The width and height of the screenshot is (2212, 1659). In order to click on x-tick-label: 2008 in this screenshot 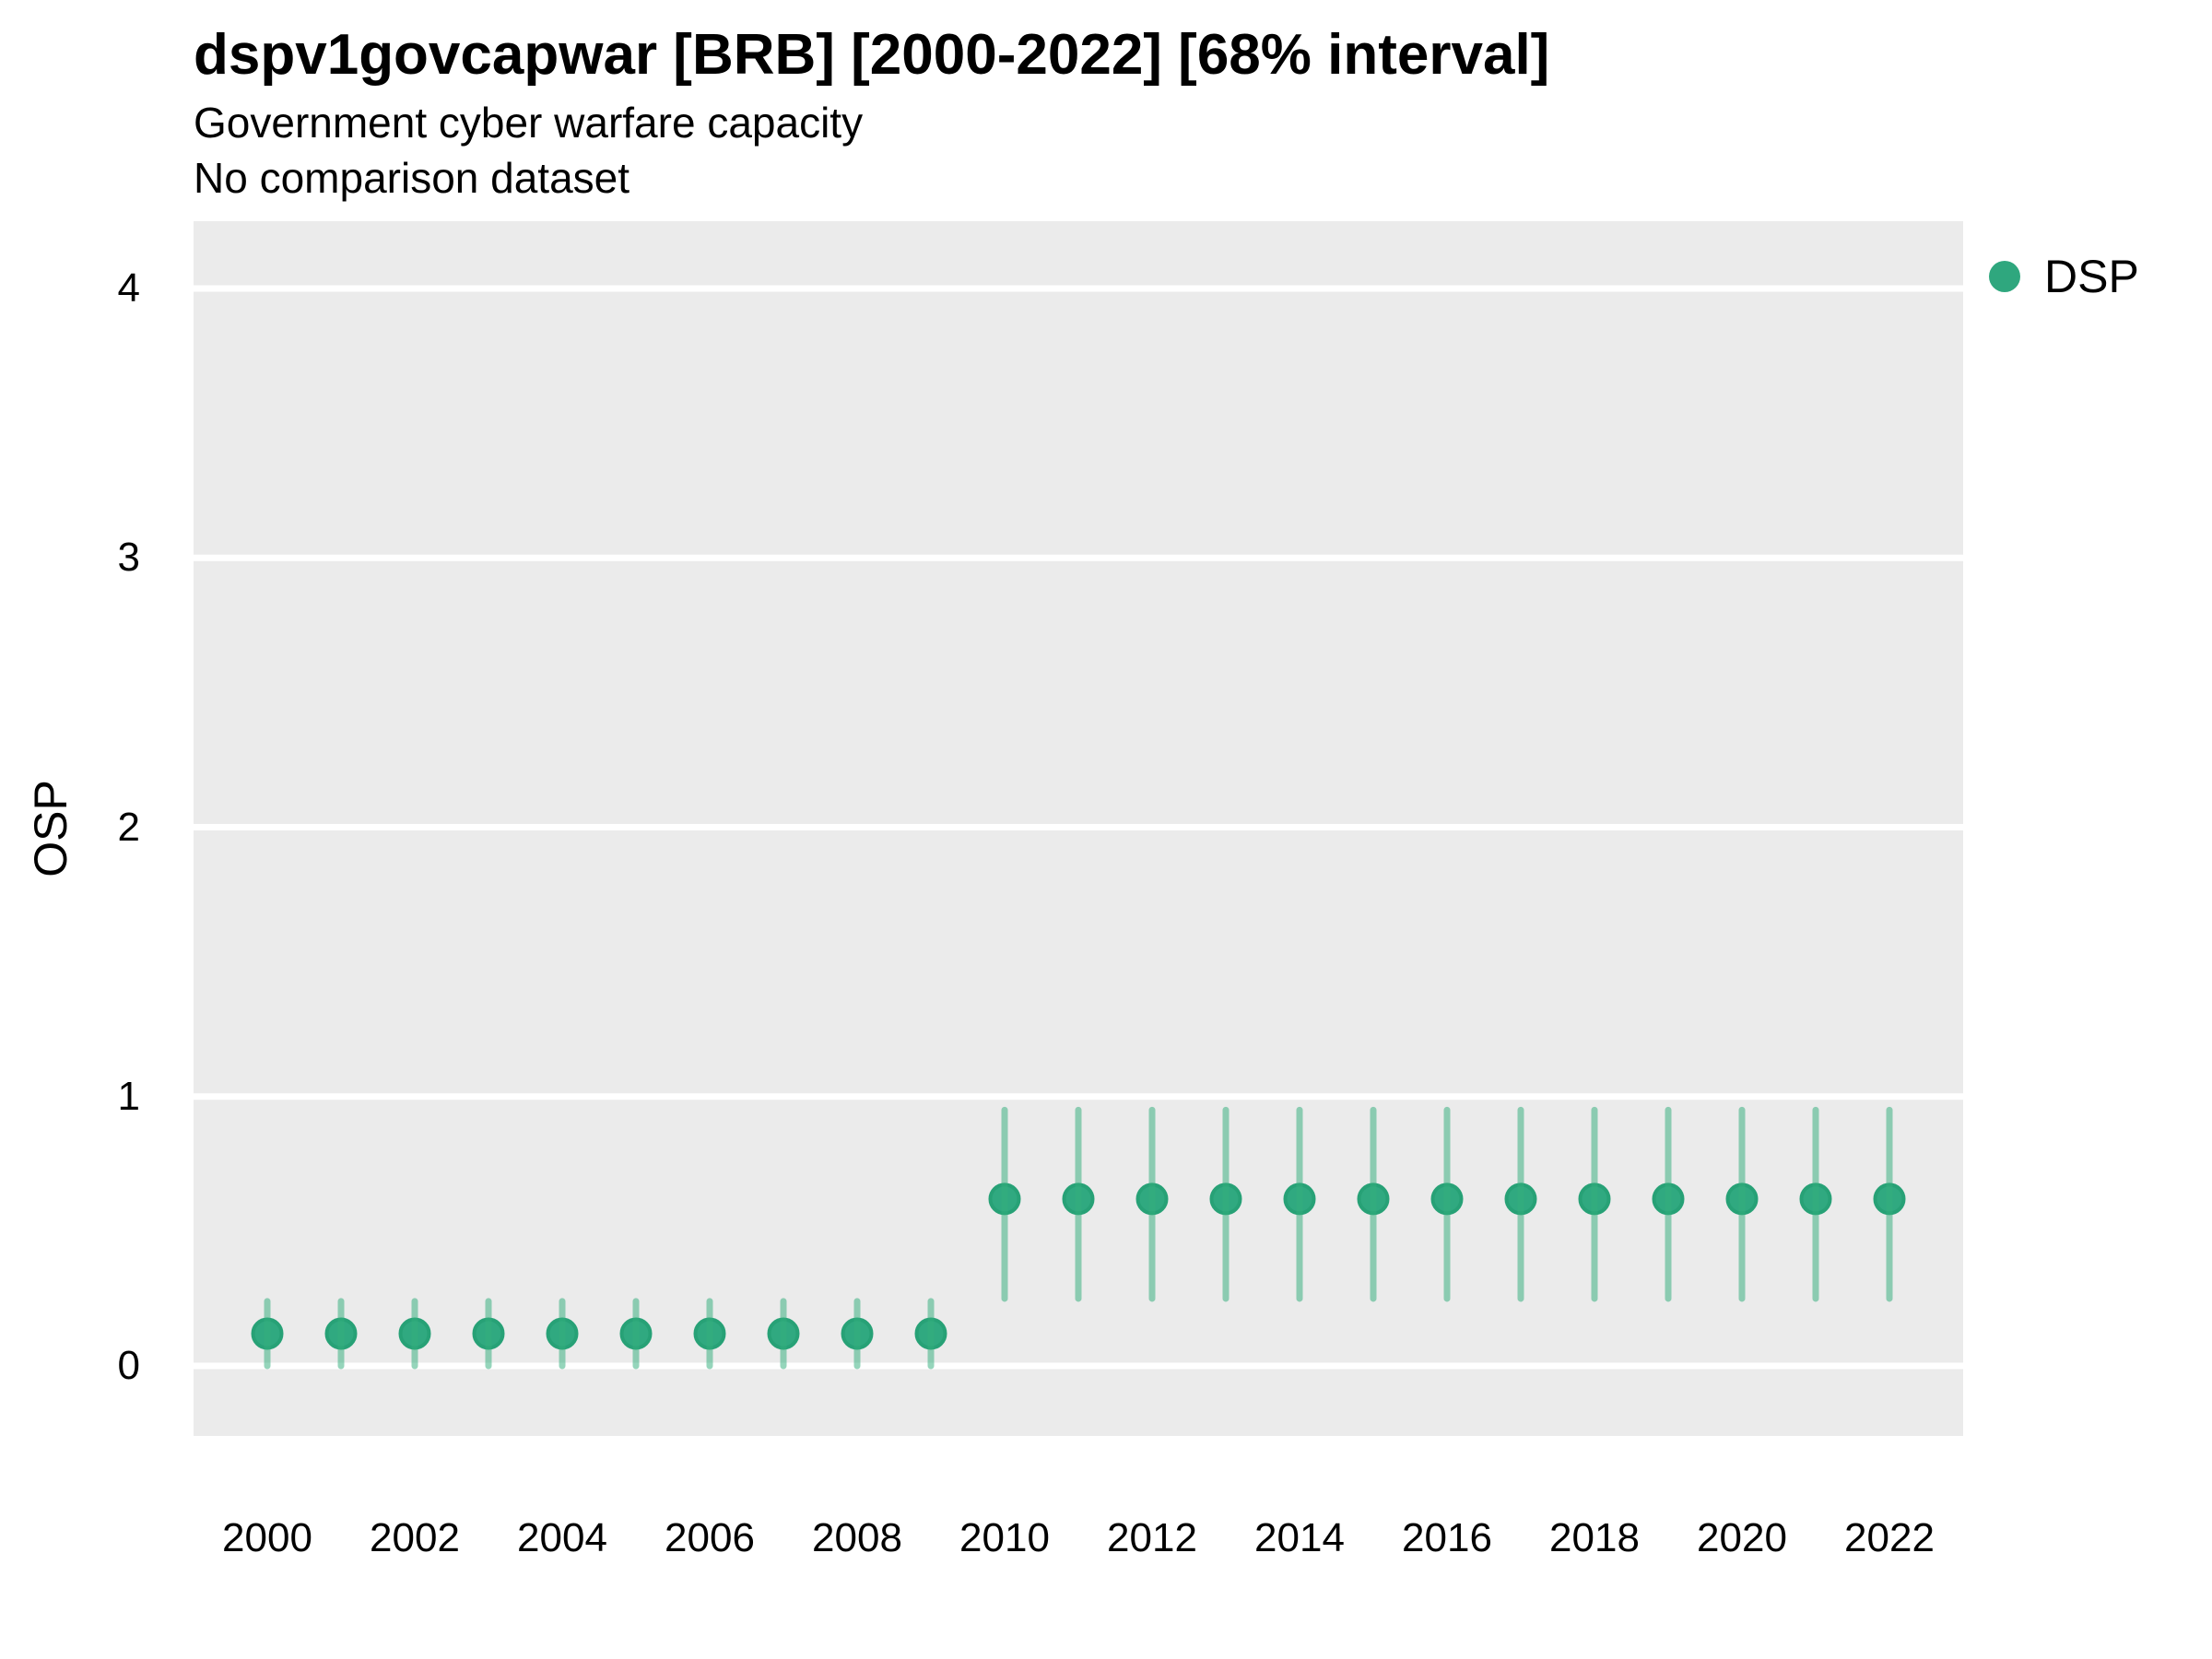, I will do `click(857, 1537)`.